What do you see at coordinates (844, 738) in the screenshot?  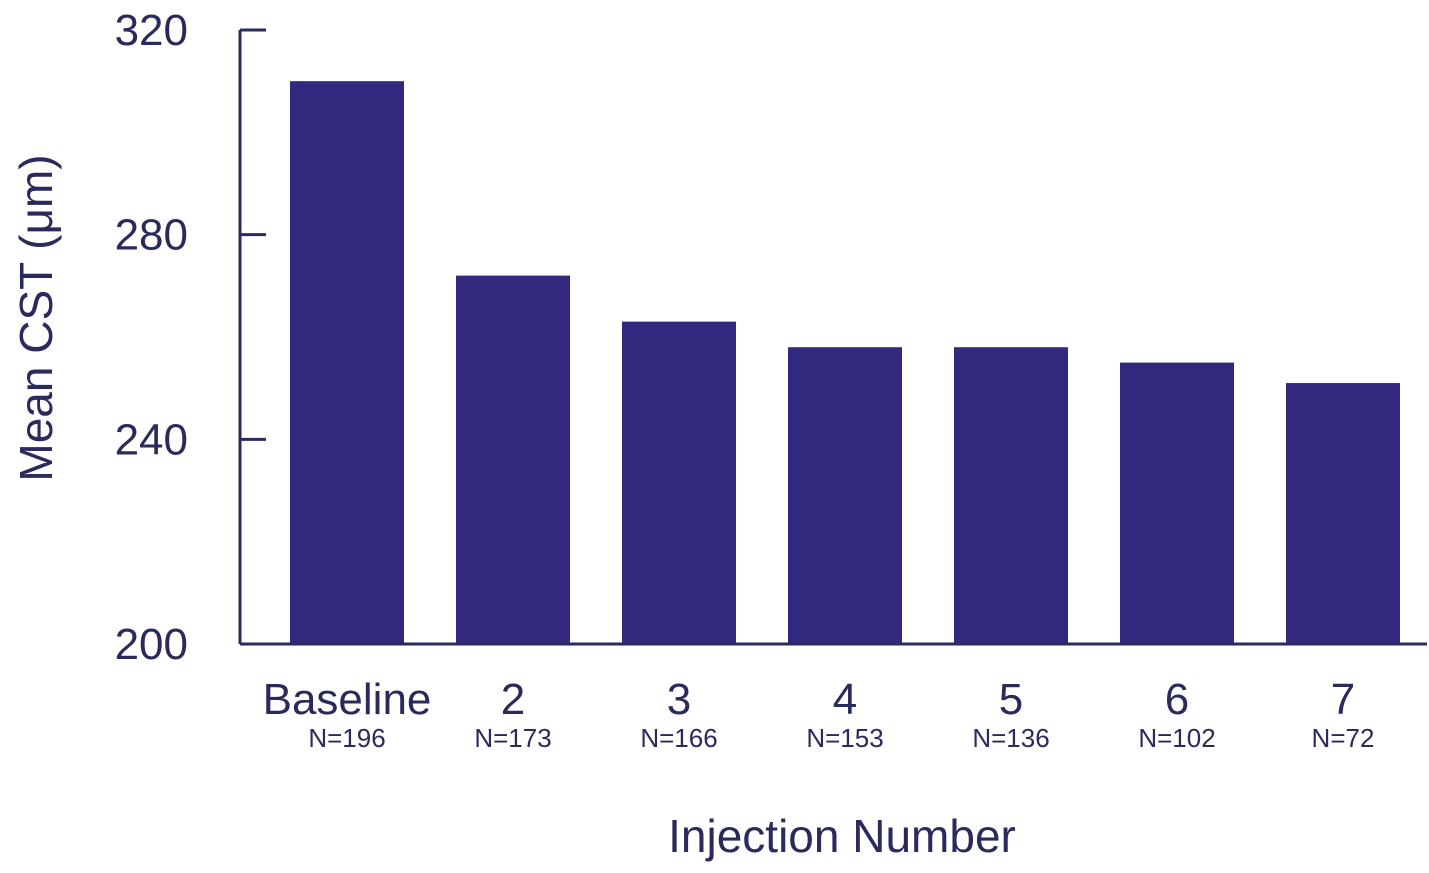 I see `x-sample-size-label: N=153` at bounding box center [844, 738].